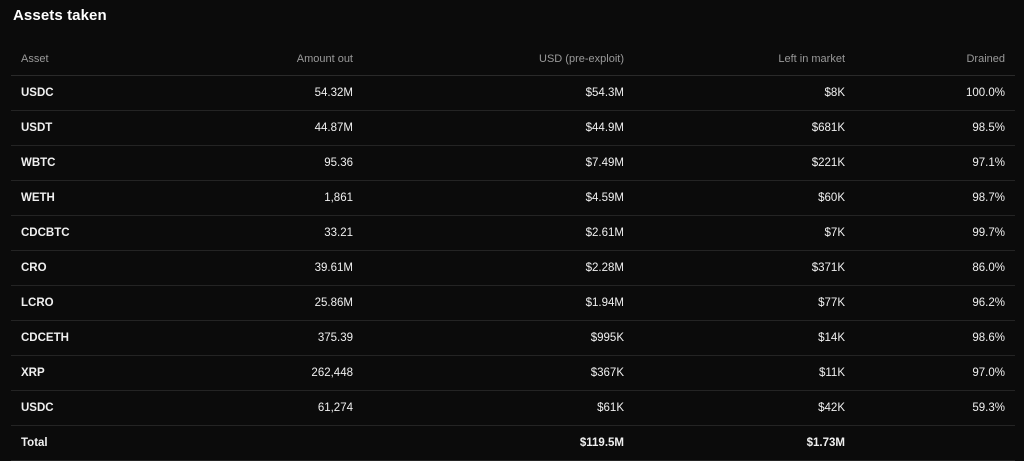 Image resolution: width=1024 pixels, height=461 pixels. I want to click on cell-asset: CDCETH, so click(101, 338).